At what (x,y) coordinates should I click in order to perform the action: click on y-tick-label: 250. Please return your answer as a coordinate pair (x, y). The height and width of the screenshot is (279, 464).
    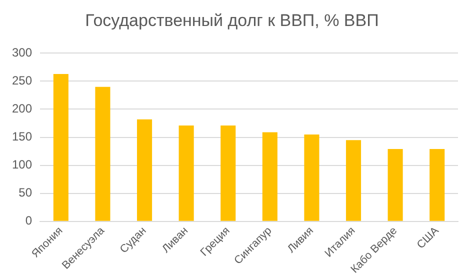
    Looking at the image, I should click on (22, 81).